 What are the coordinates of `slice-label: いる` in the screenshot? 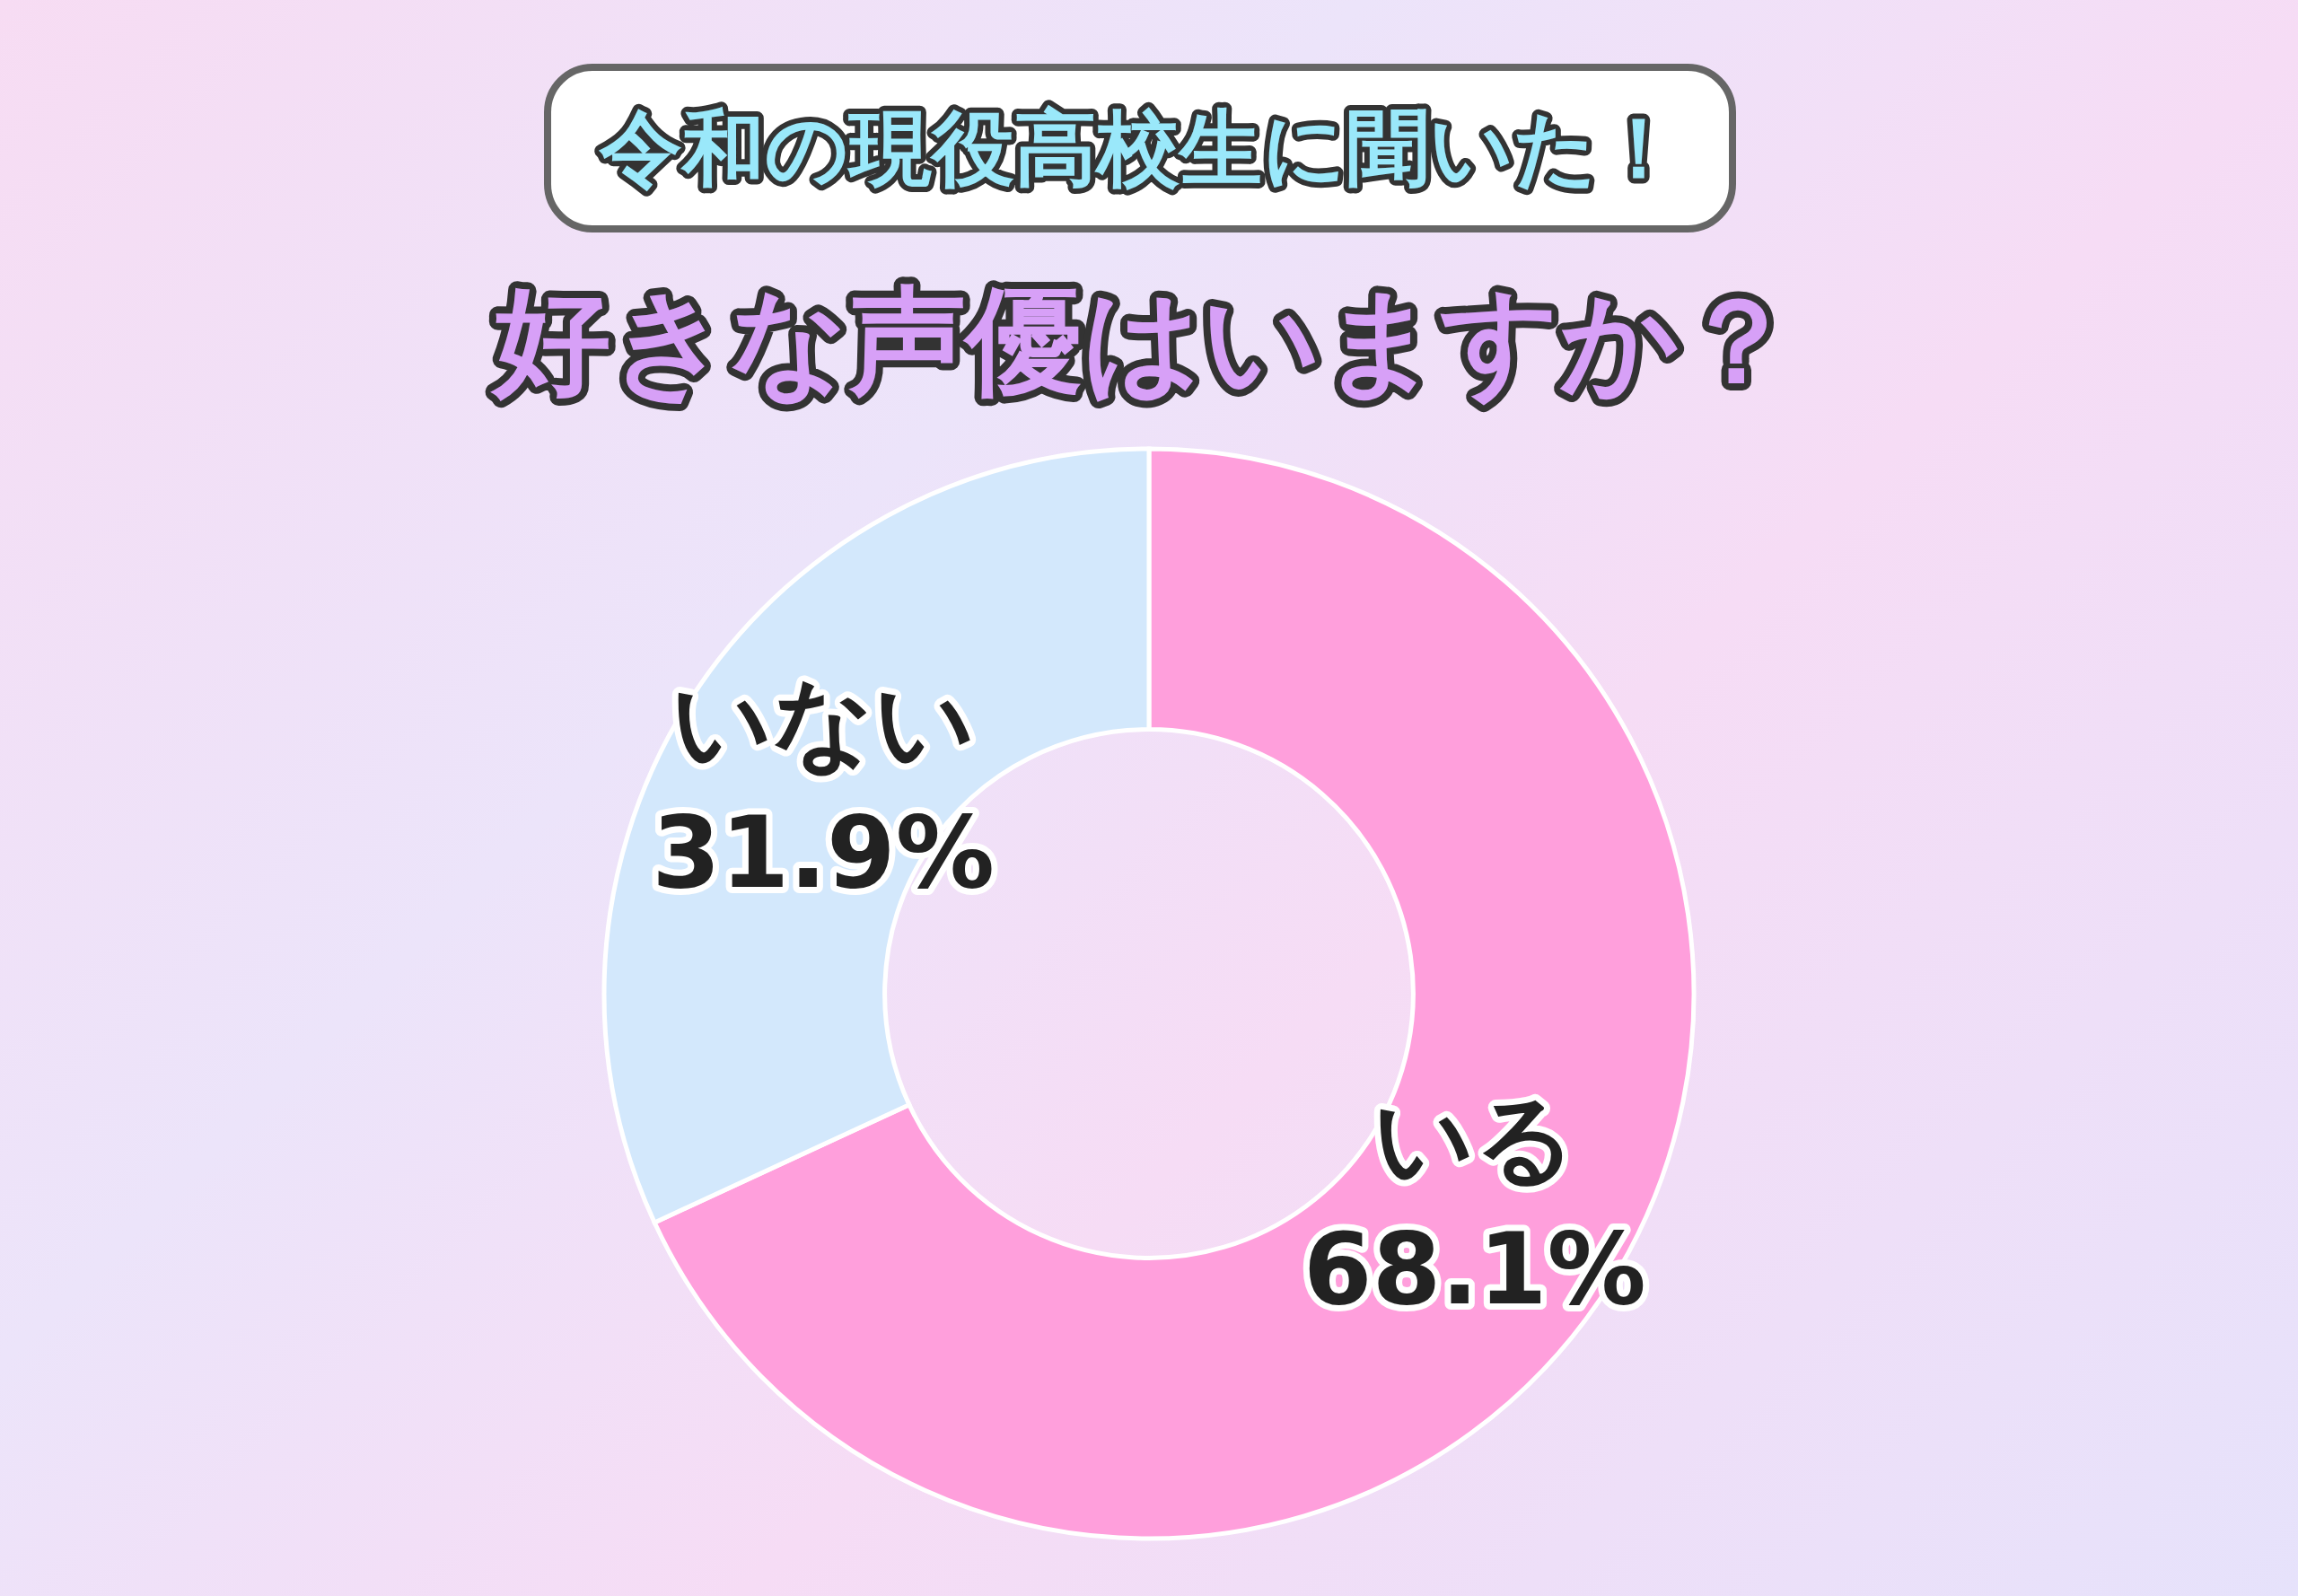 It's located at (1474, 1139).